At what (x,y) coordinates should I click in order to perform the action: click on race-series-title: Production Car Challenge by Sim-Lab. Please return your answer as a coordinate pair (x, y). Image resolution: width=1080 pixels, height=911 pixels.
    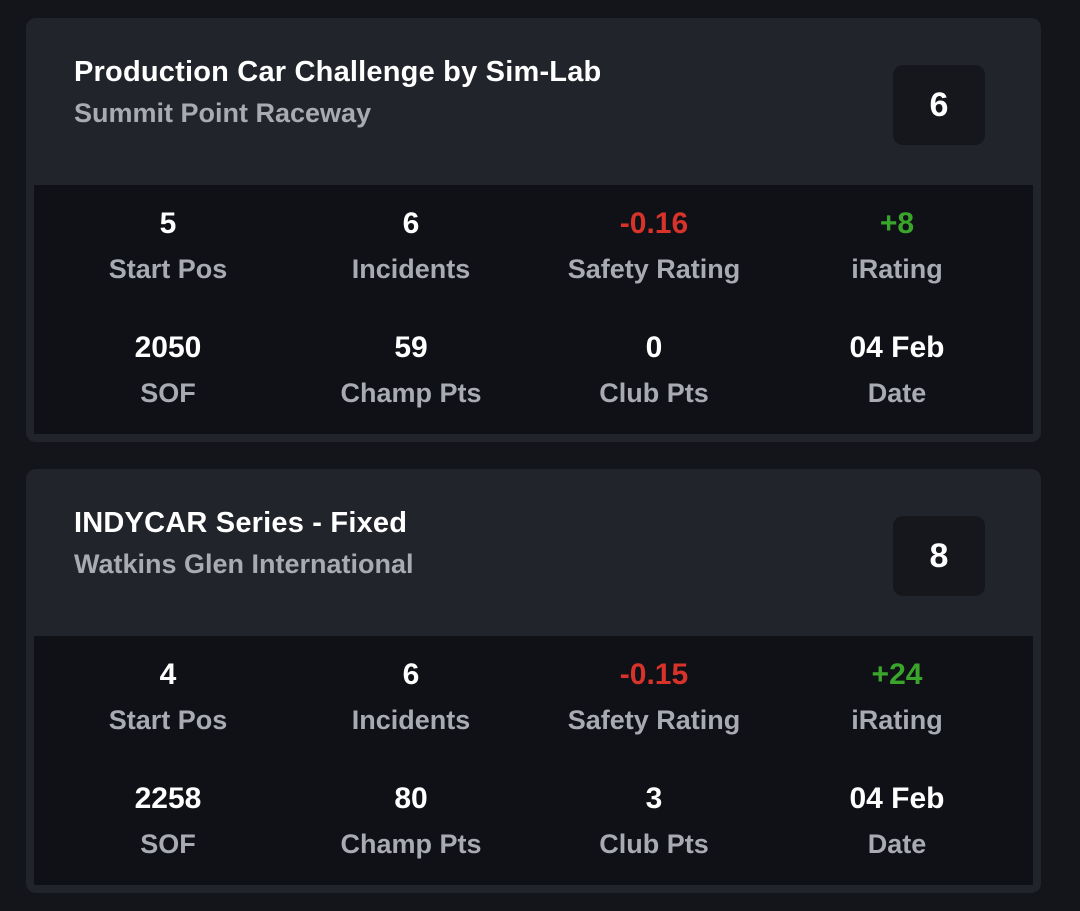
    Looking at the image, I should click on (338, 72).